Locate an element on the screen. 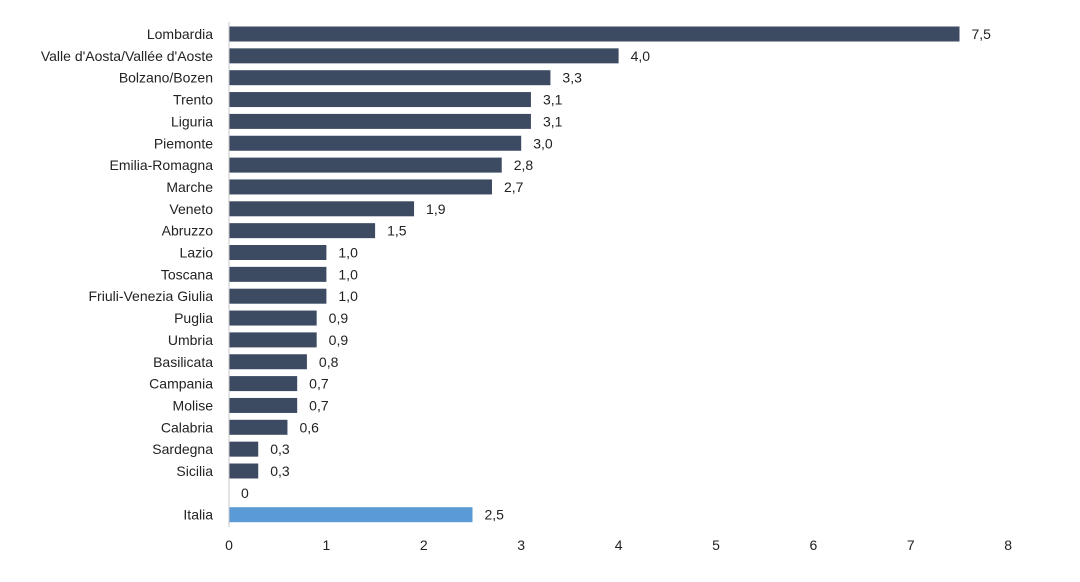 The width and height of the screenshot is (1080, 582). category-label-piemonte: Piemonte is located at coordinates (183, 143).